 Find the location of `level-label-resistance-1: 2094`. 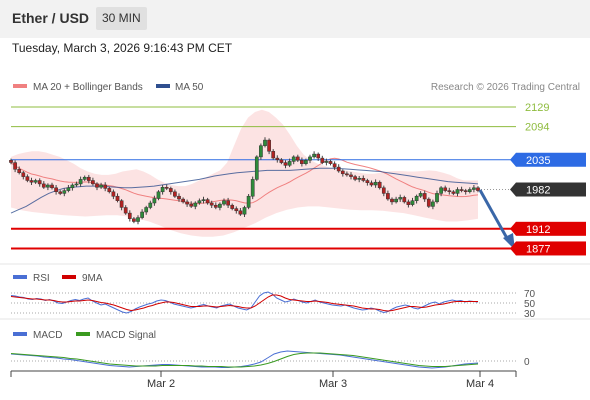

level-label-resistance-1: 2094 is located at coordinates (537, 128).